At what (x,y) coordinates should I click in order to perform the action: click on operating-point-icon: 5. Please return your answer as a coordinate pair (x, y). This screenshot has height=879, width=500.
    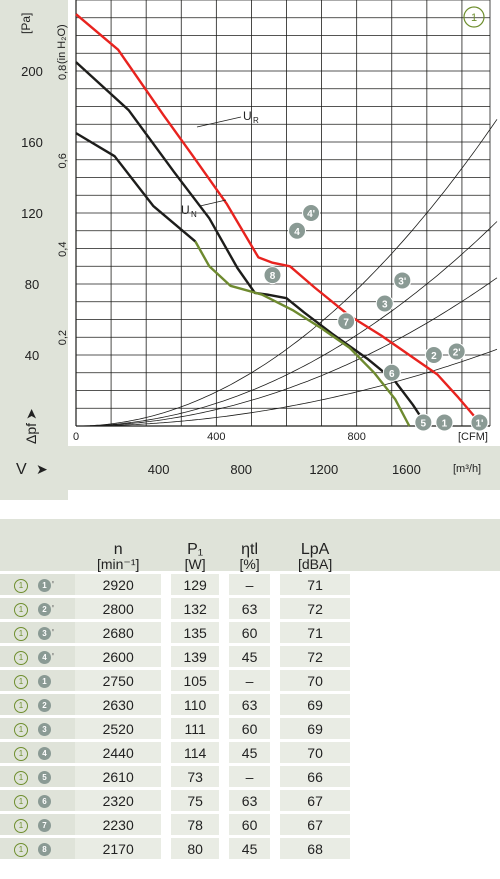
    Looking at the image, I should click on (44, 778).